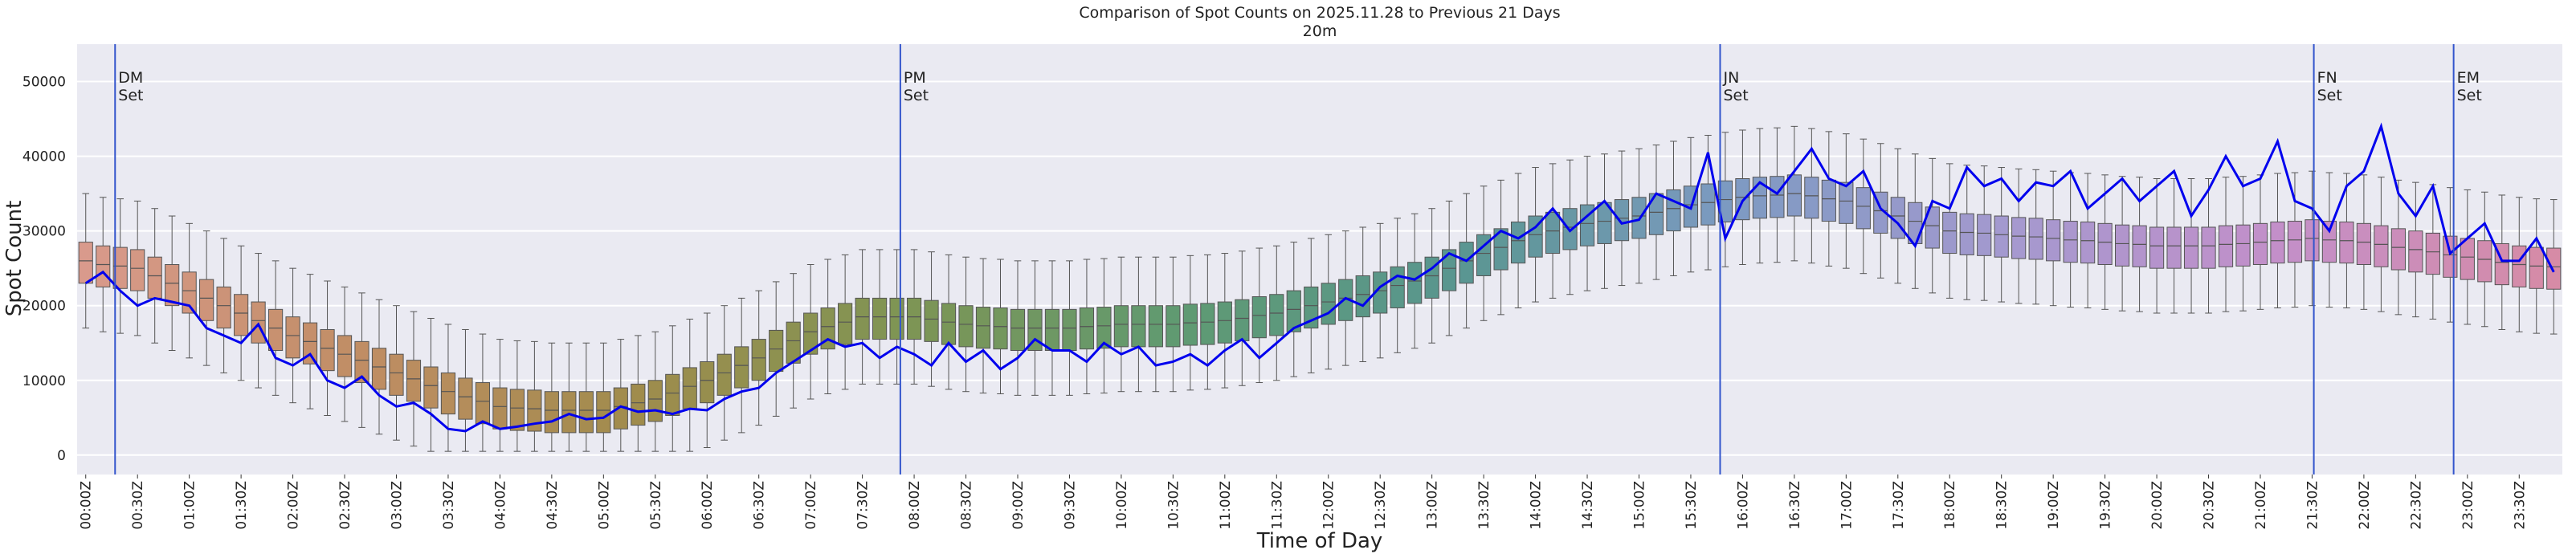 The image size is (2576, 558). Describe the element at coordinates (1743, 505) in the screenshot. I see `x-tick-label: 16:00Z` at that location.